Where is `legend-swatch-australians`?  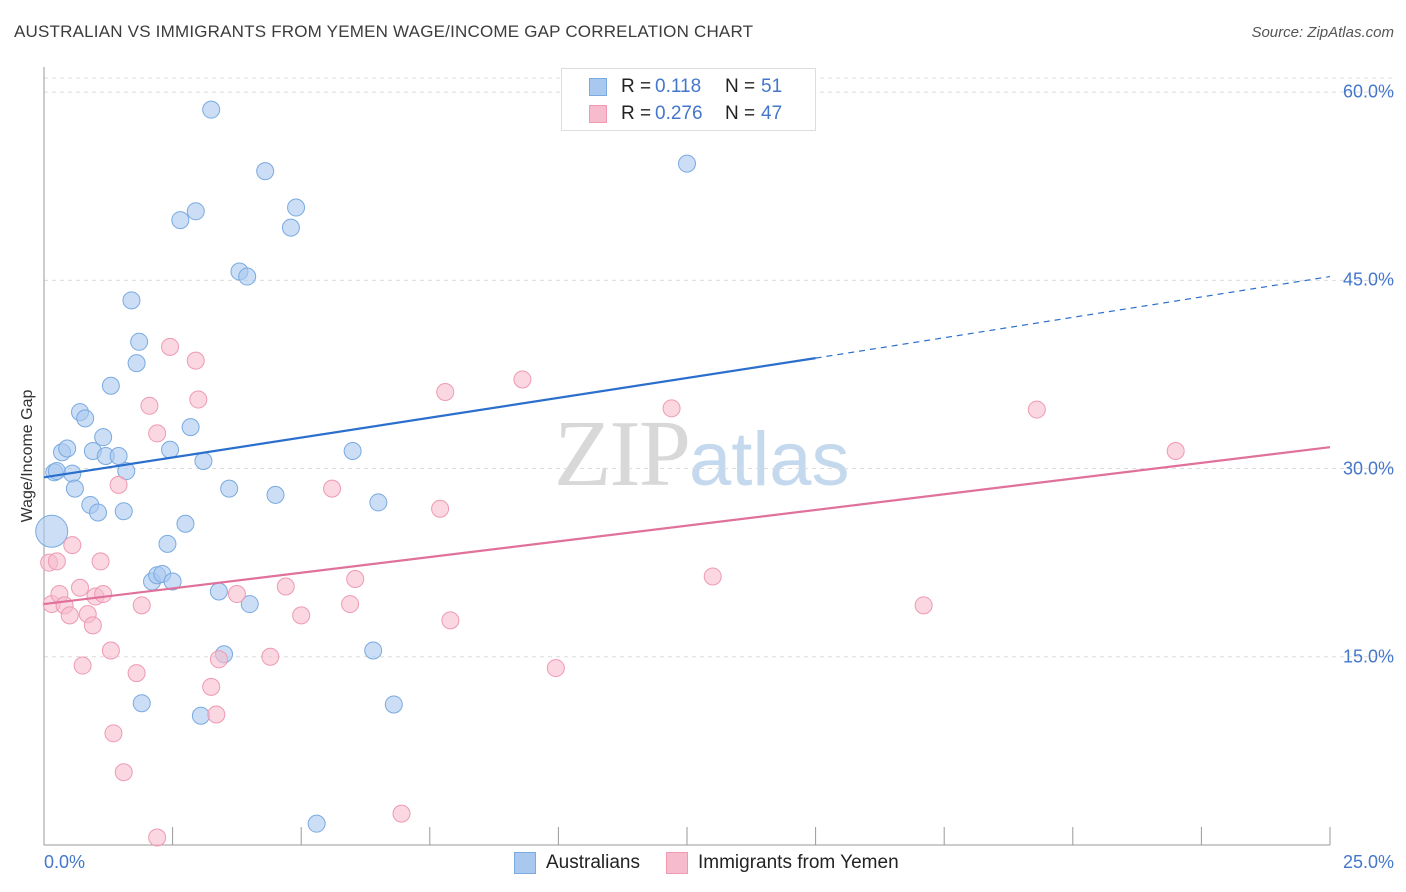
legend-swatch-australians is located at coordinates (525, 863).